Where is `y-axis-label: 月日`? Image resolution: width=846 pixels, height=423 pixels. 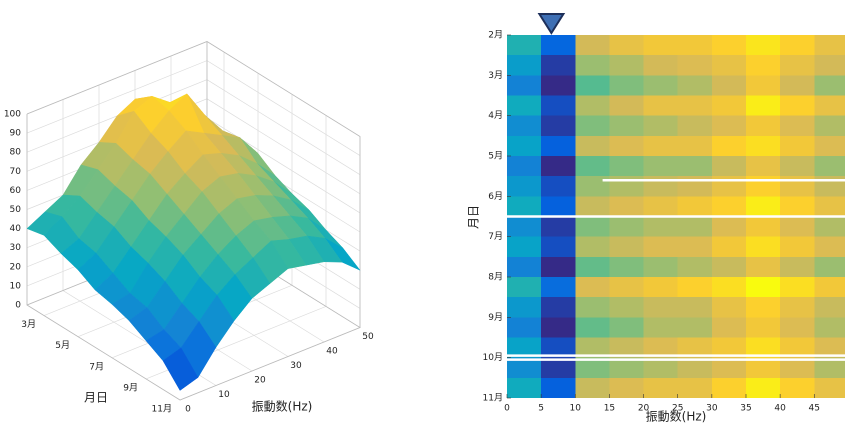
y-axis-label: 月日 is located at coordinates (96, 398).